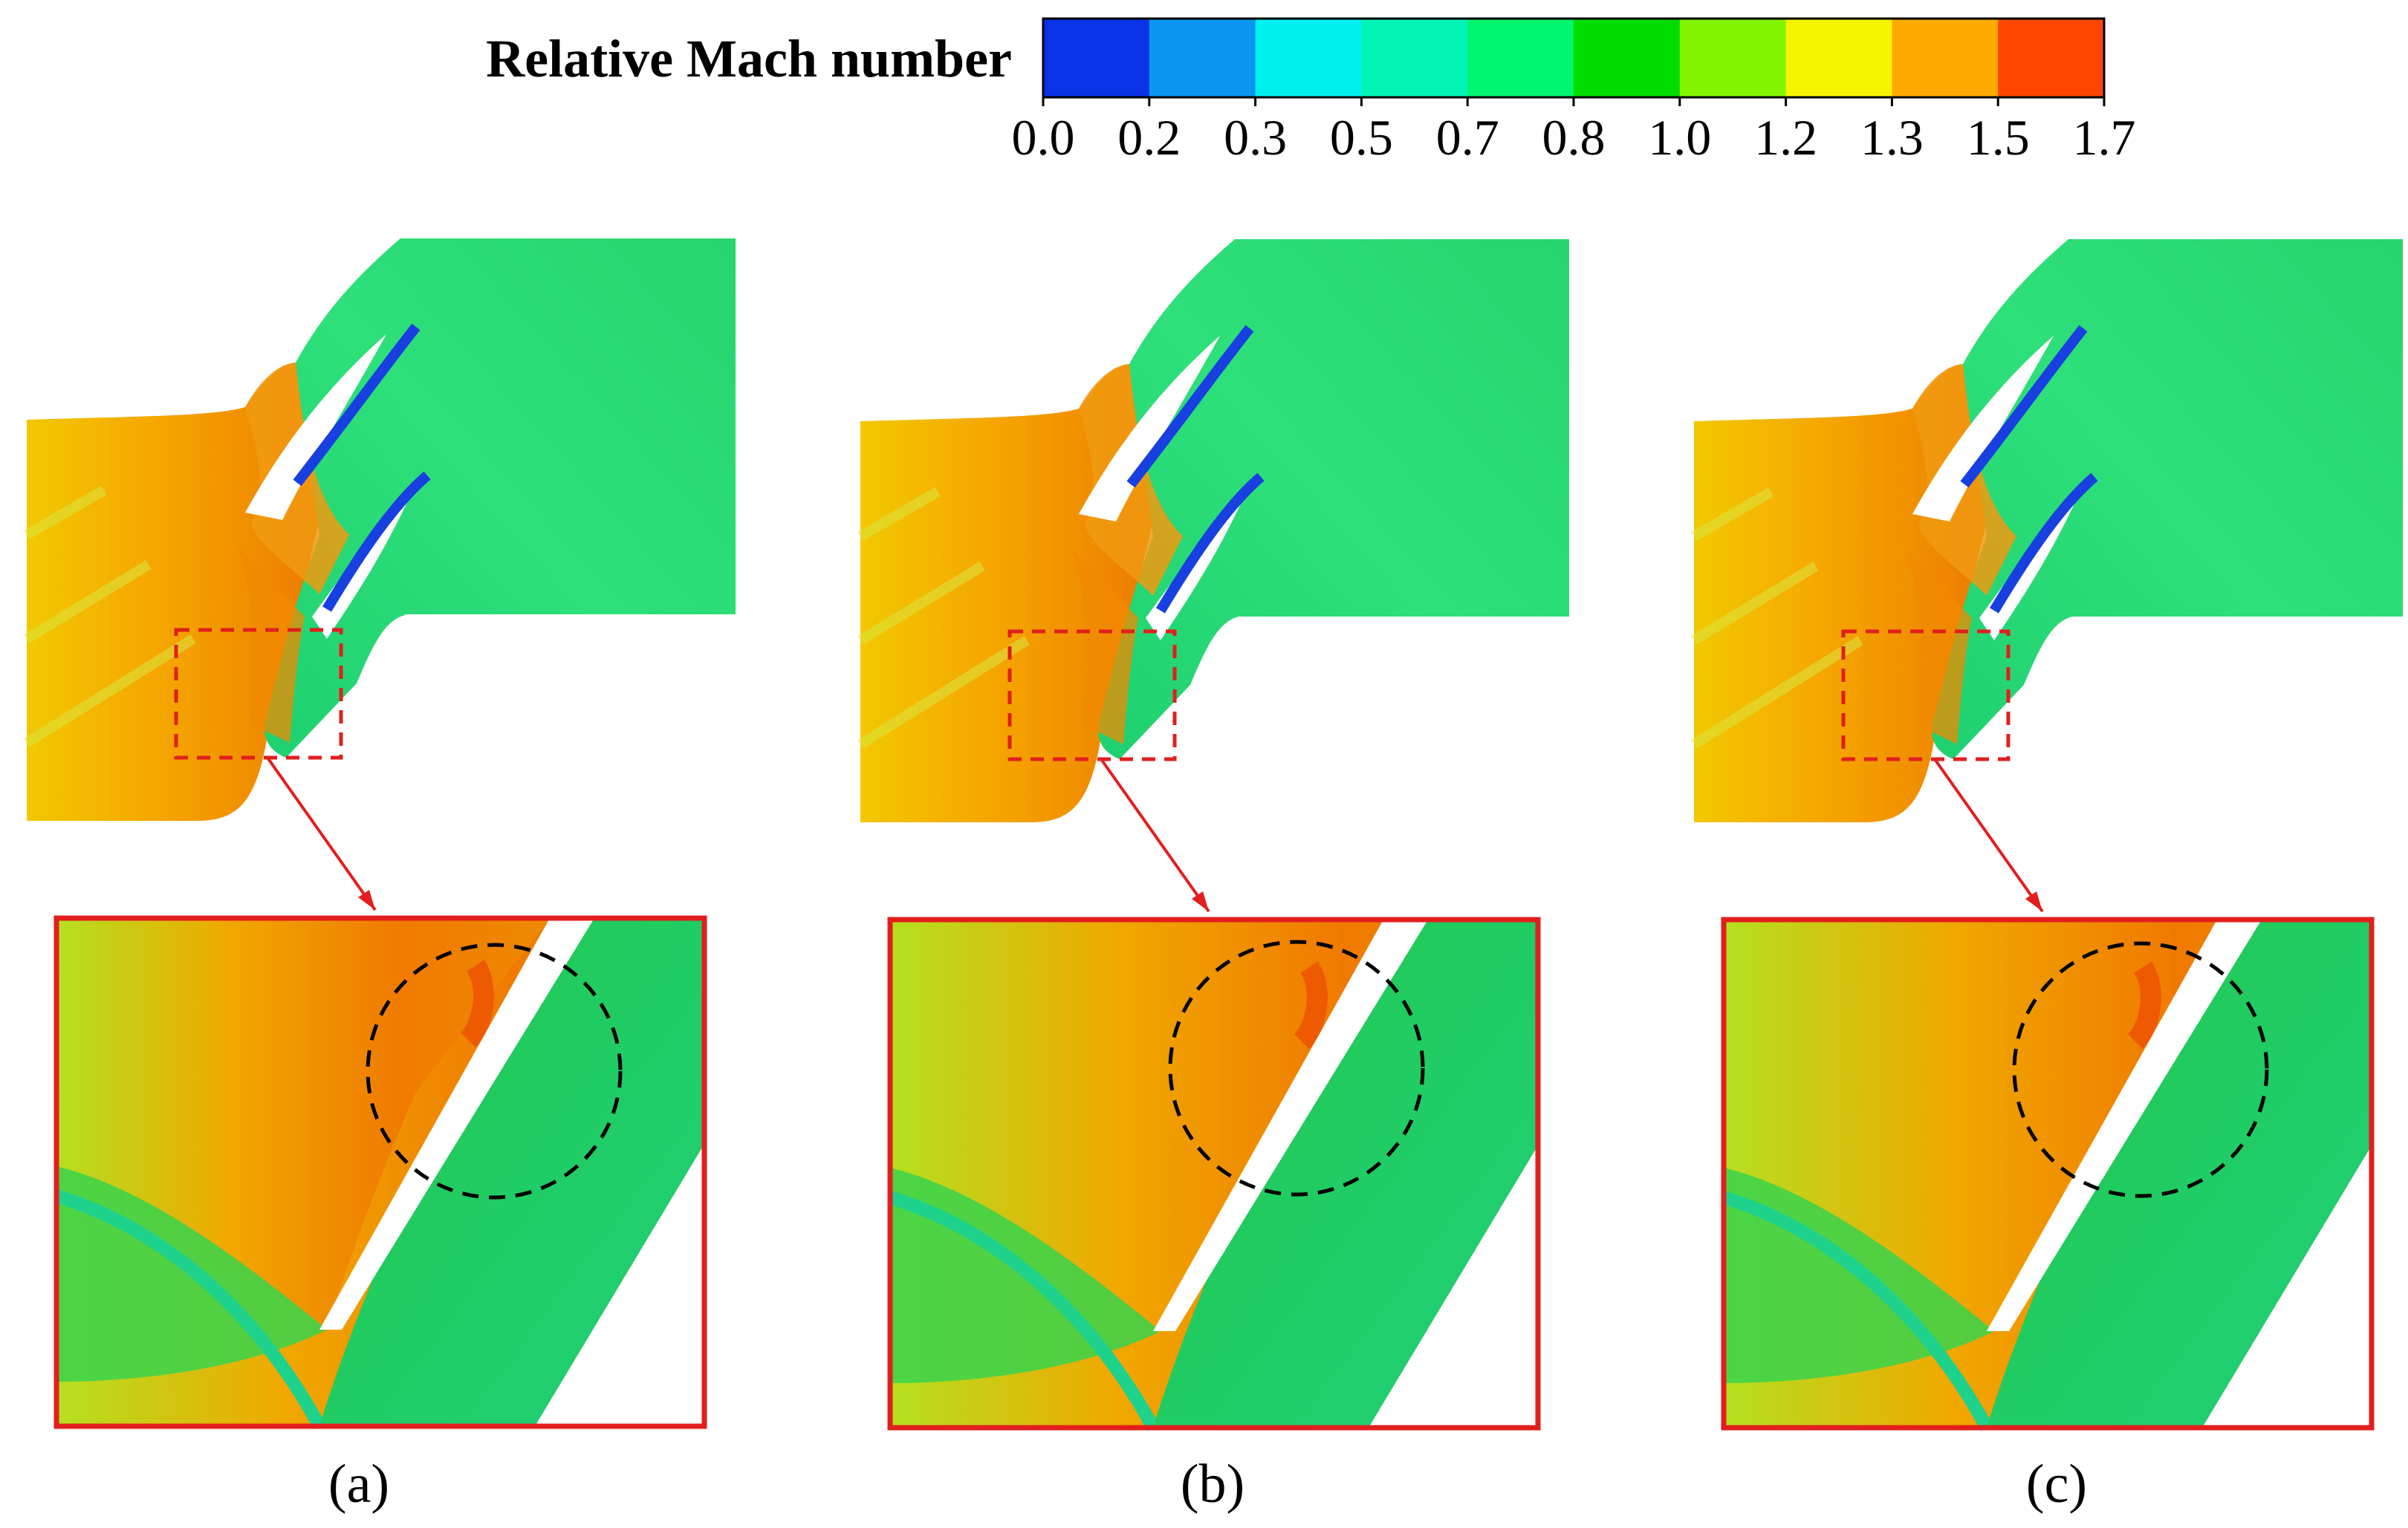  What do you see at coordinates (358, 1484) in the screenshot?
I see `panel-caption: (a)` at bounding box center [358, 1484].